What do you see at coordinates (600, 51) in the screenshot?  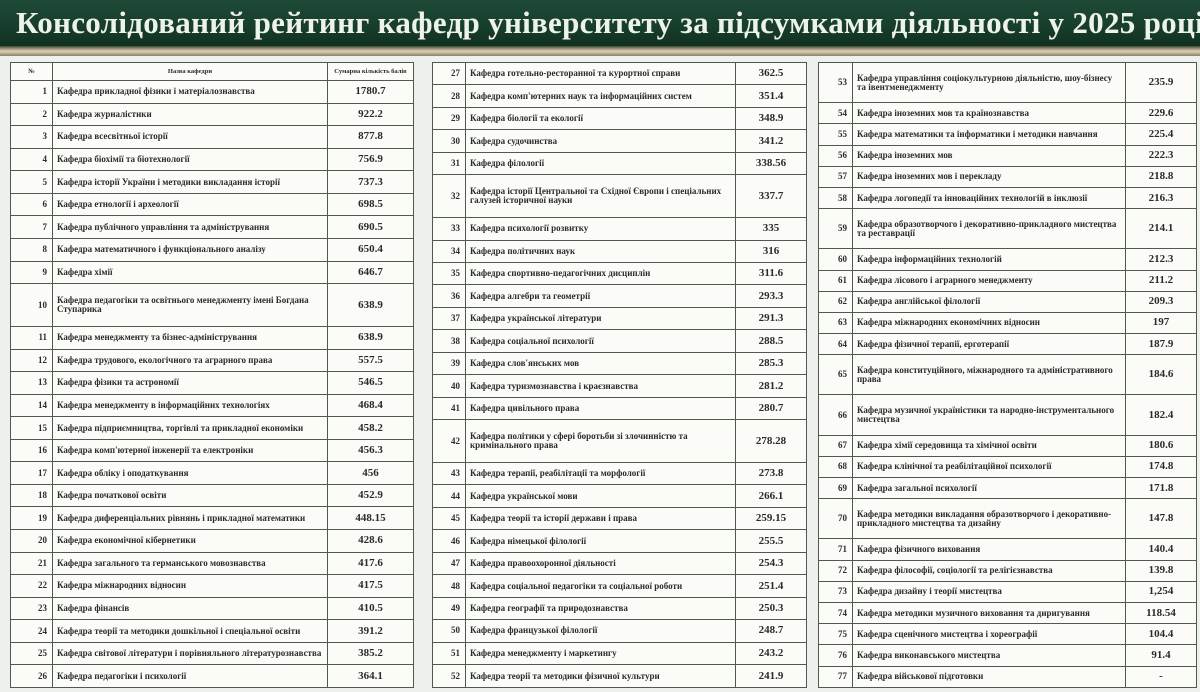 I see `divider` at bounding box center [600, 51].